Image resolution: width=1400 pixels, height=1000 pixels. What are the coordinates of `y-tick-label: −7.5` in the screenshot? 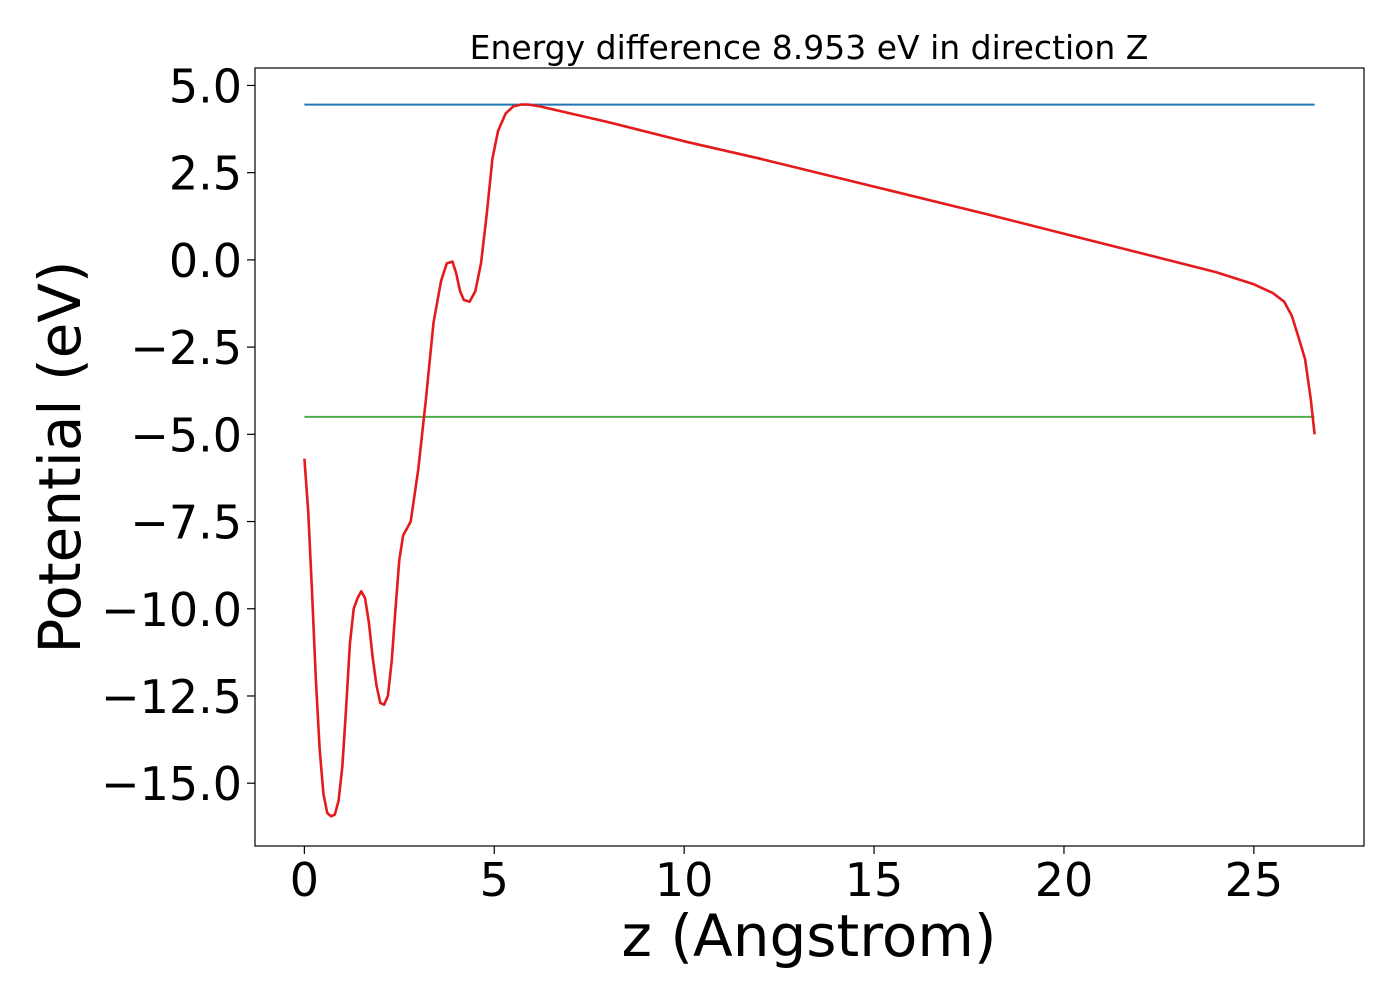 It's located at (186, 523).